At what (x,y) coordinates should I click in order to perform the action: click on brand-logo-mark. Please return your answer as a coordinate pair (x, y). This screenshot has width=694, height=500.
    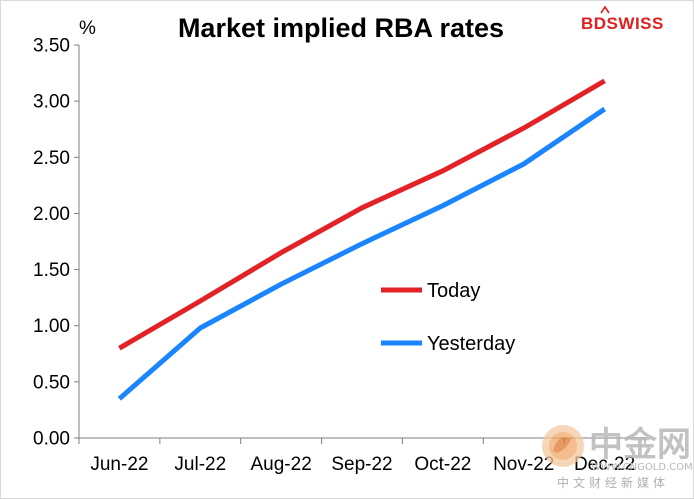
    Looking at the image, I should click on (605, 9).